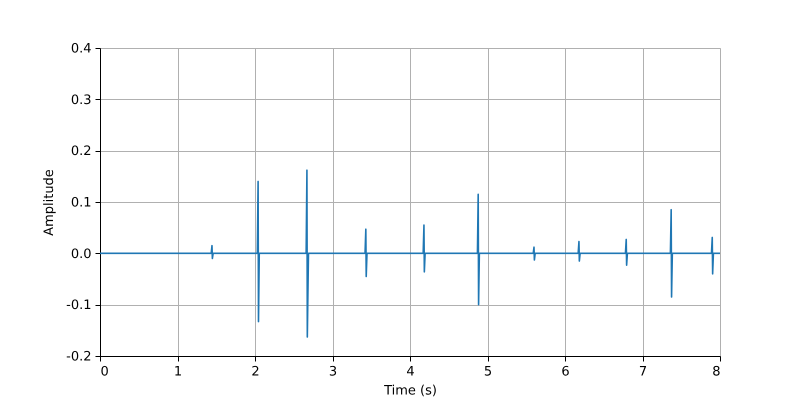 The image size is (800, 400). I want to click on x-tick-label: 5, so click(488, 372).